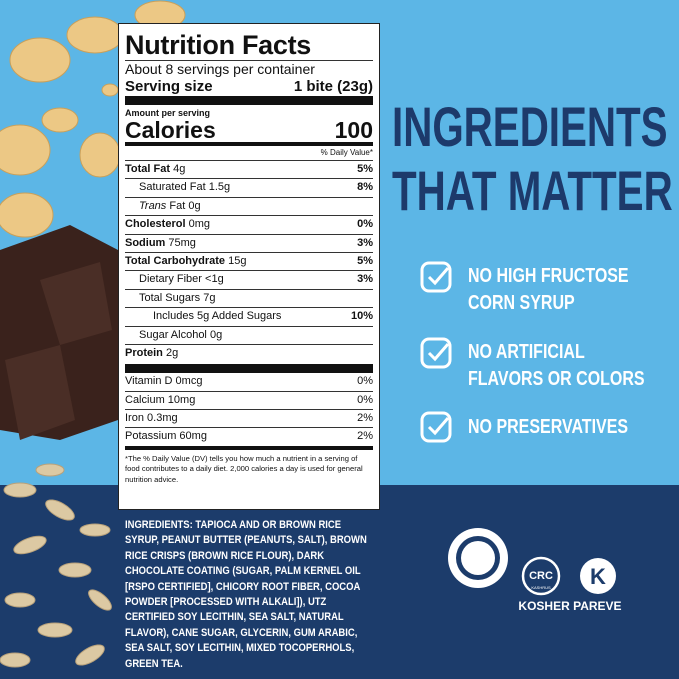  Describe the element at coordinates (170, 130) in the screenshot. I see `calories-label: Calories` at that location.